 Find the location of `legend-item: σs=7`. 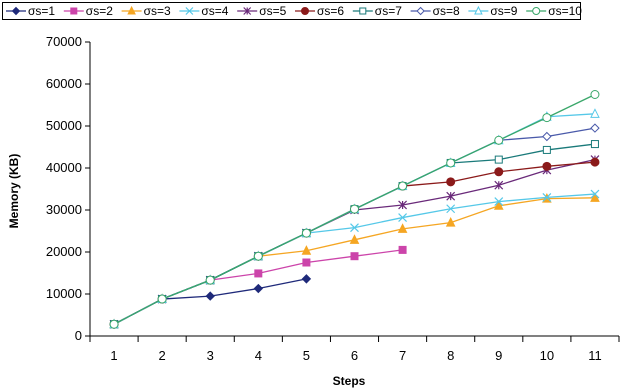

legend-item: σs=7 is located at coordinates (377, 11).